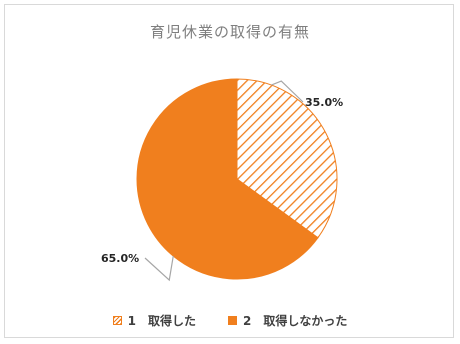 This screenshot has height=344, width=460. I want to click on leader-line-acquired, so click(287, 91).